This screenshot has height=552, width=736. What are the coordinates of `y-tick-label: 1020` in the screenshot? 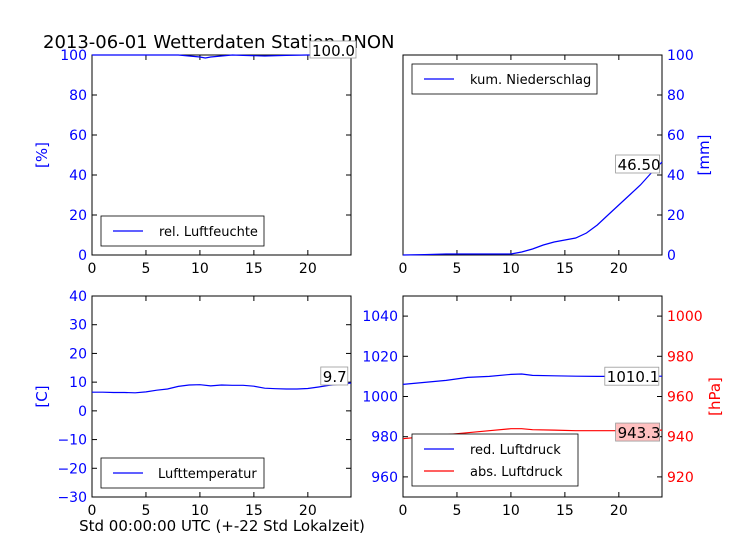 It's located at (380, 357).